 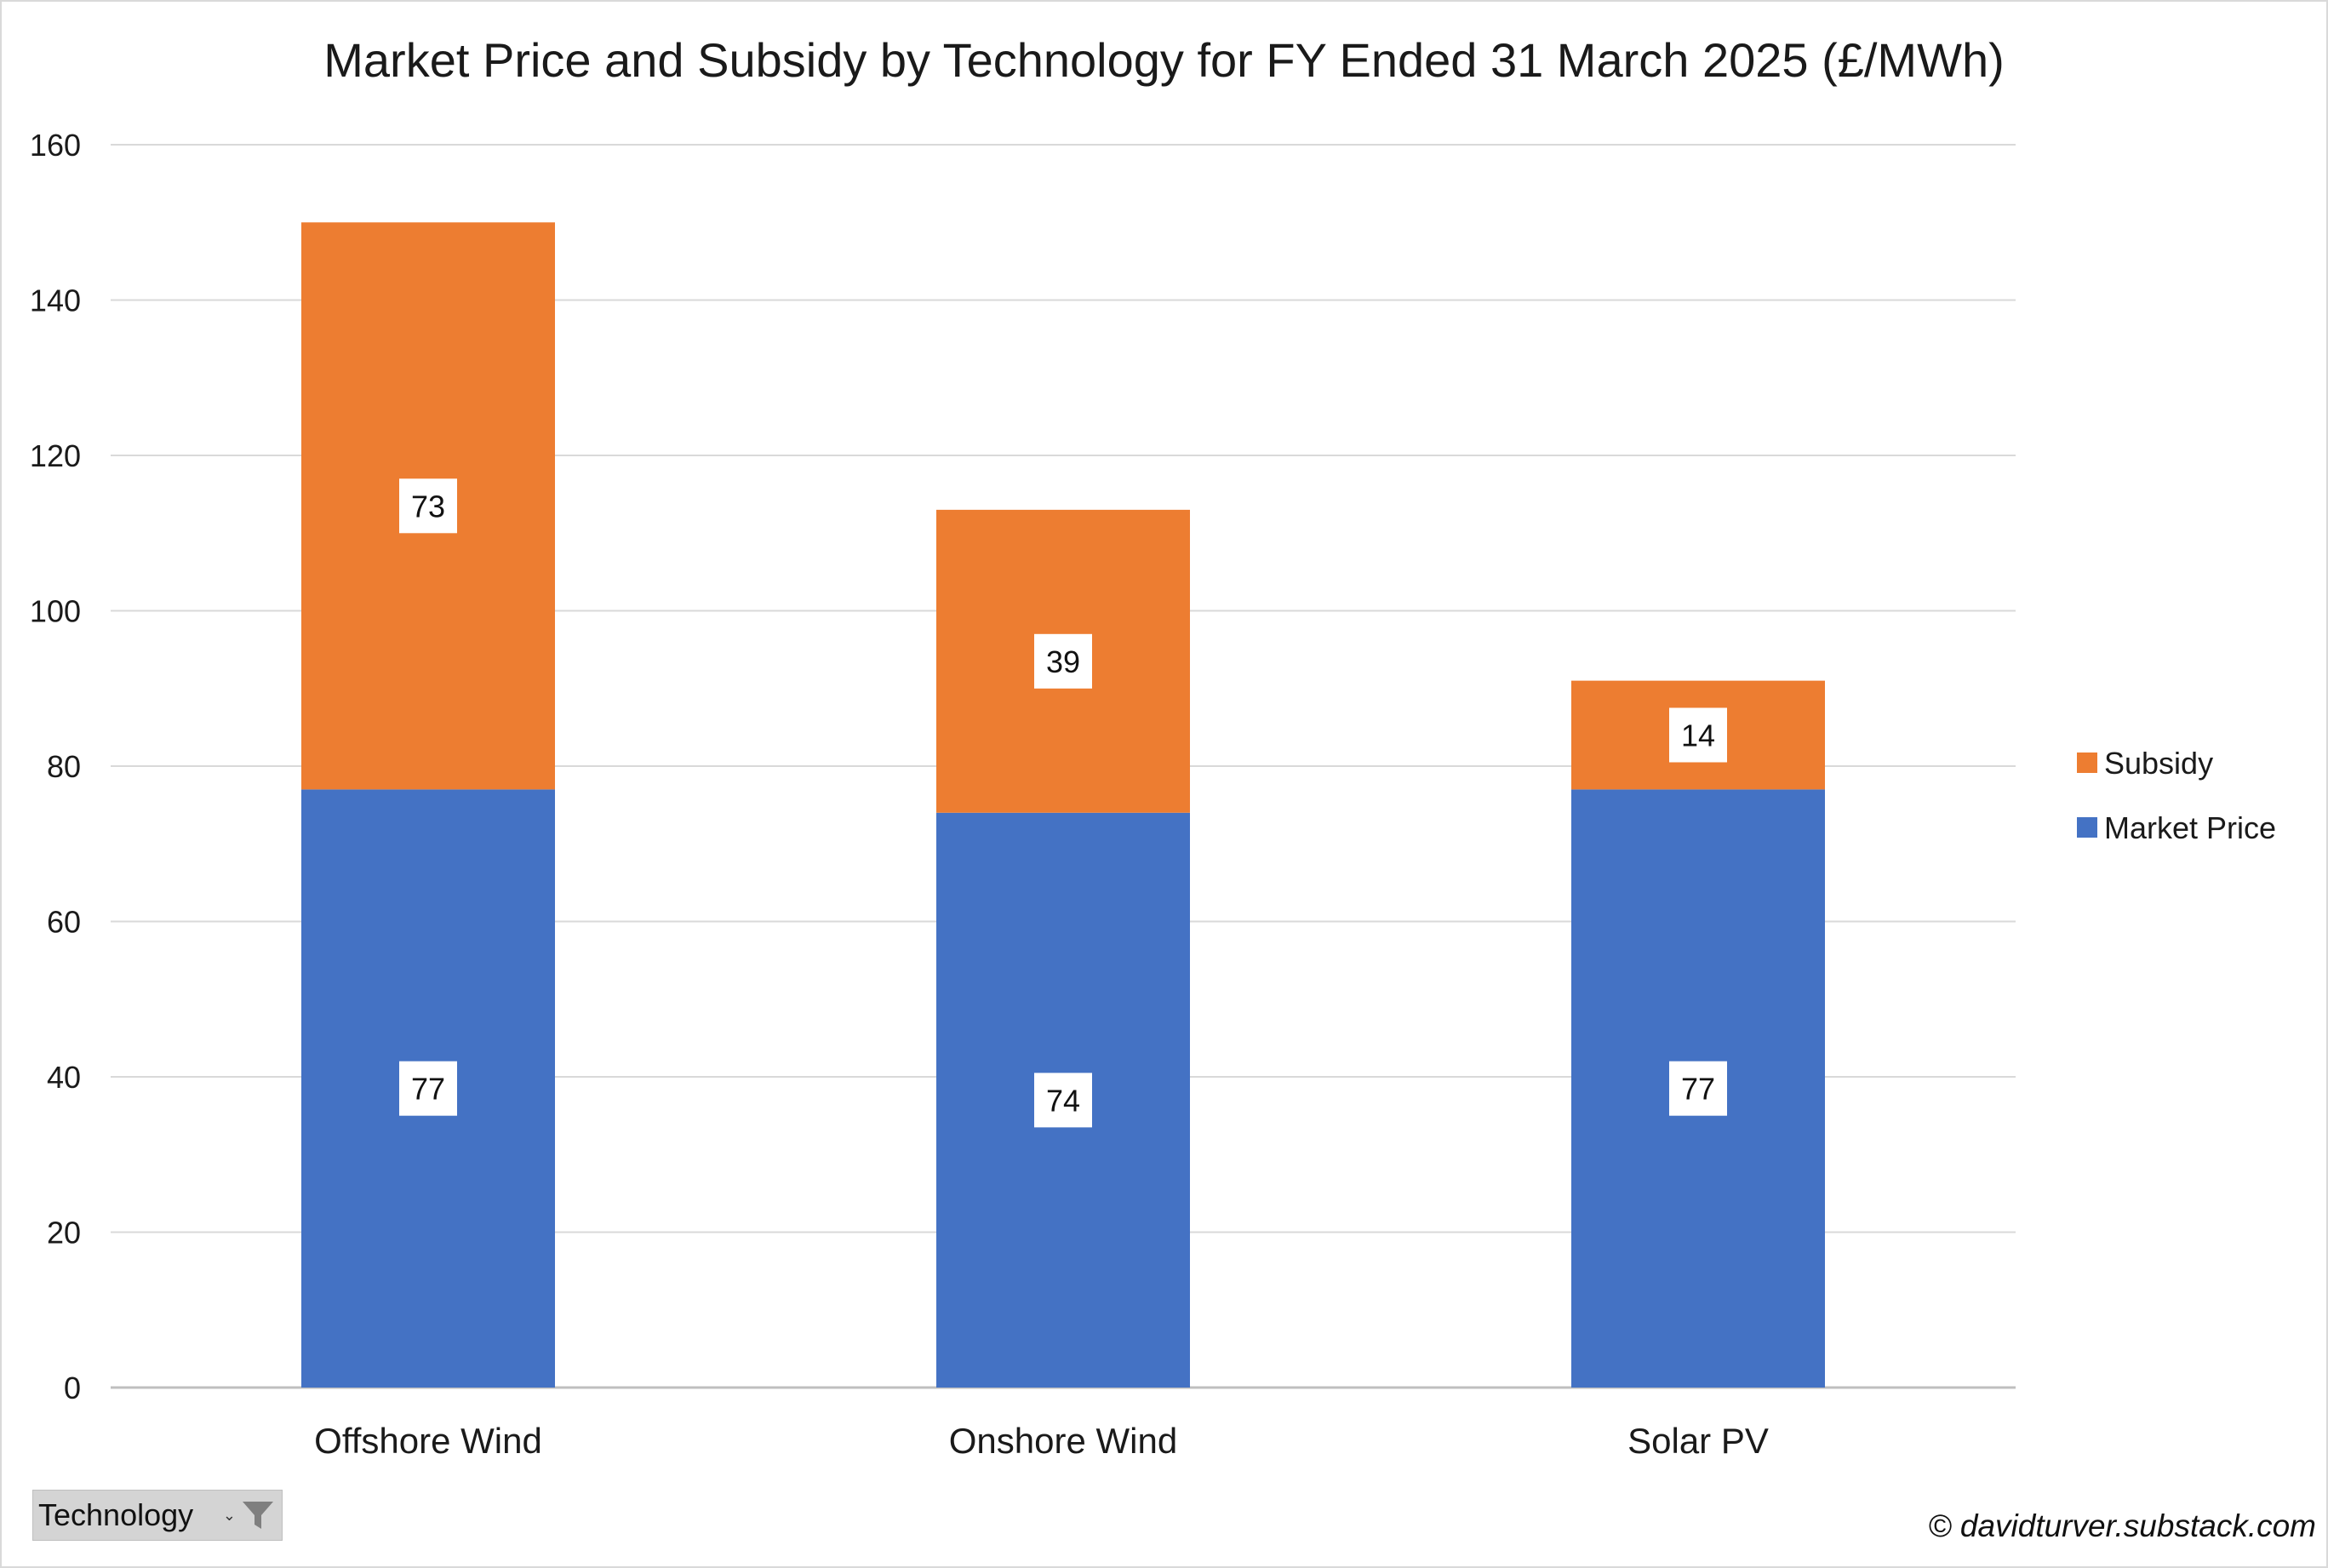 I want to click on x-tick-label: Offshore Wind, so click(x=428, y=1441).